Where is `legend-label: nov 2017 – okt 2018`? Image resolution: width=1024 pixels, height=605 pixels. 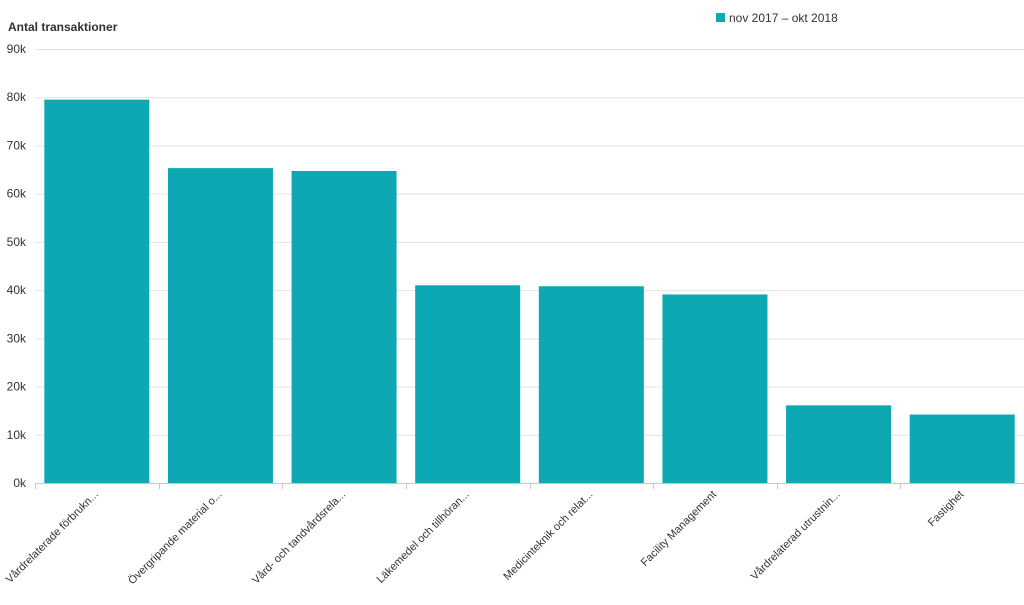 legend-label: nov 2017 – okt 2018 is located at coordinates (783, 18).